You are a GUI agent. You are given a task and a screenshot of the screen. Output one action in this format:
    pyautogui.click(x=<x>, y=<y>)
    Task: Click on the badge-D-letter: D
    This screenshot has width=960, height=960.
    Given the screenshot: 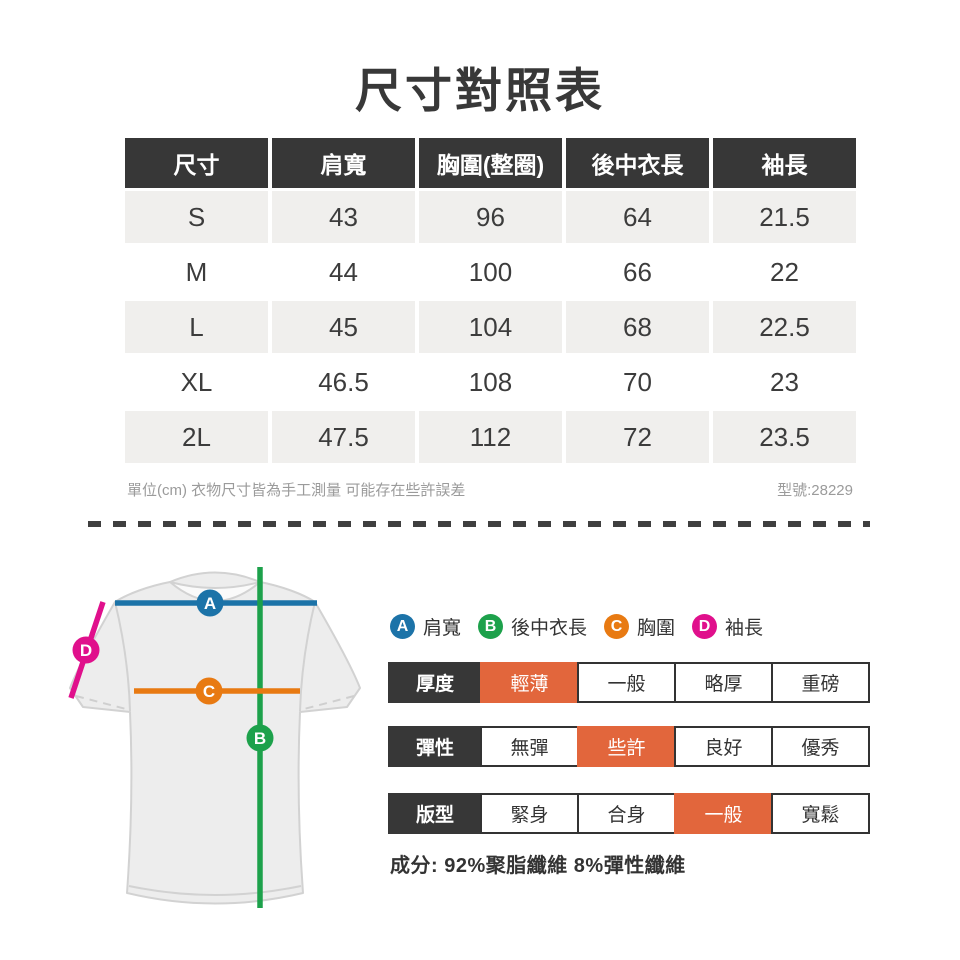 What is the action you would take?
    pyautogui.click(x=86, y=650)
    